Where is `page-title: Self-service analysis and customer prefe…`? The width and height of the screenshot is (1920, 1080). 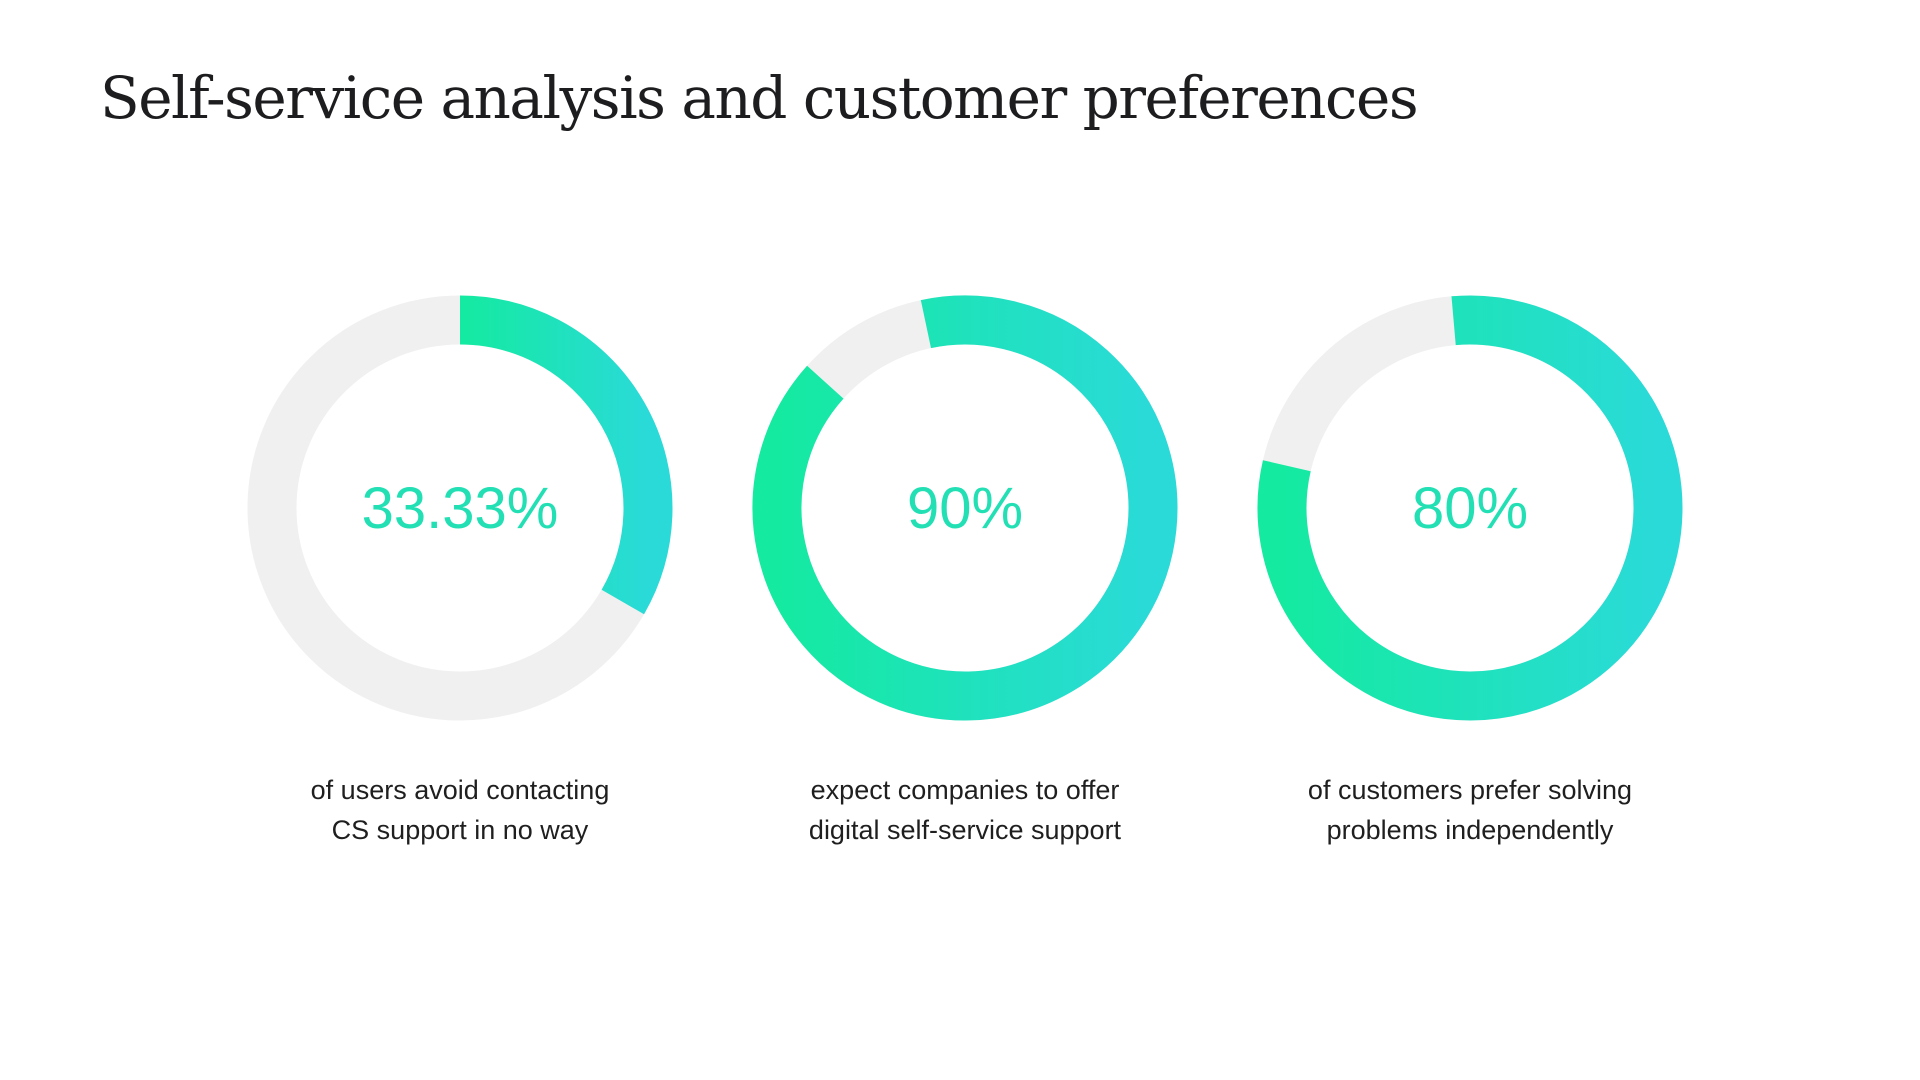 page-title: Self-service analysis and customer prefe… is located at coordinates (759, 98).